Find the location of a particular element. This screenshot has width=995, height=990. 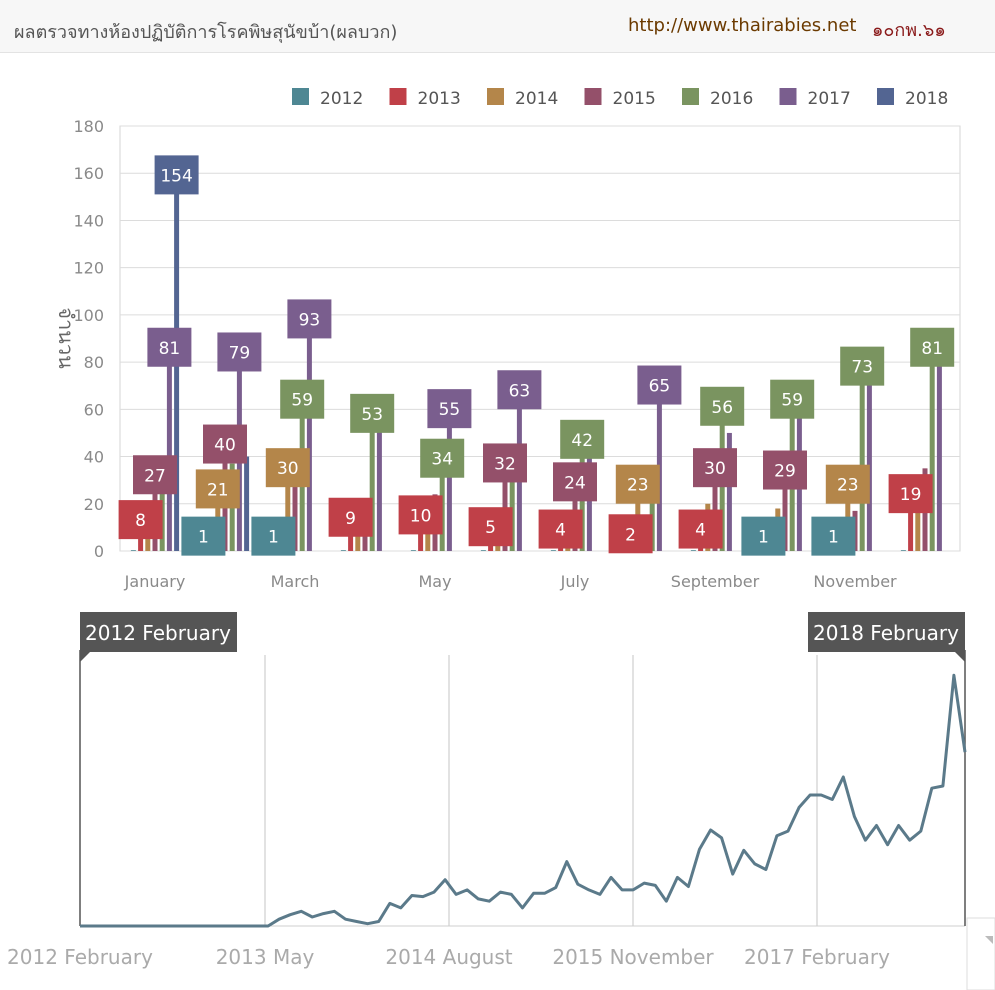

bar-2017-december is located at coordinates (939, 444).